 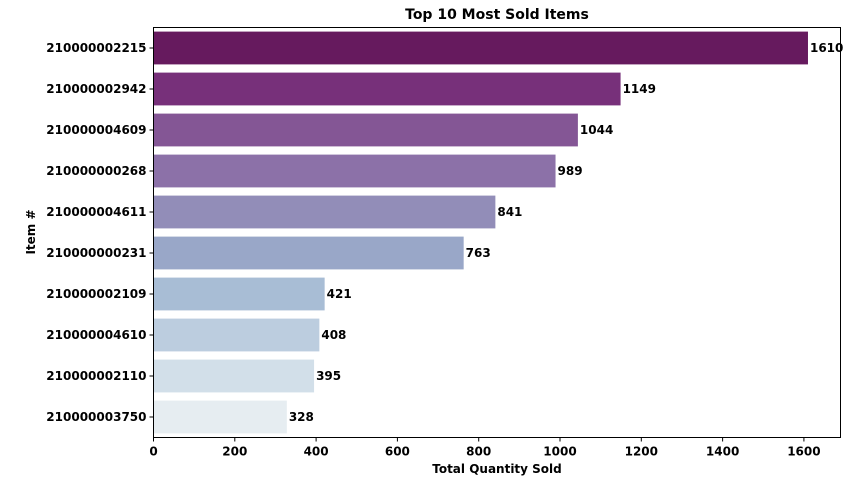 What do you see at coordinates (96, 171) in the screenshot?
I see `y-tick-label: 210000000268` at bounding box center [96, 171].